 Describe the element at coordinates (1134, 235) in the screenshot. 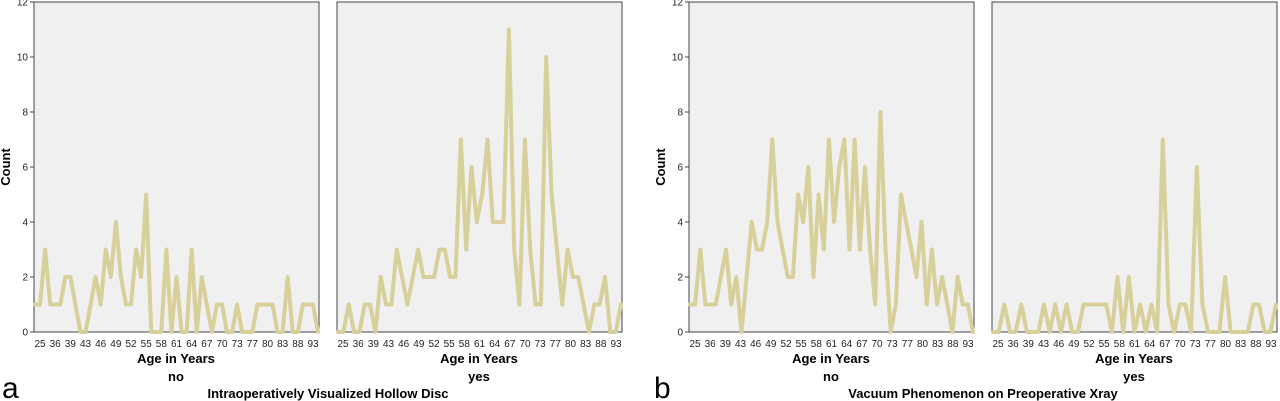

I see `series-line-yes` at that location.